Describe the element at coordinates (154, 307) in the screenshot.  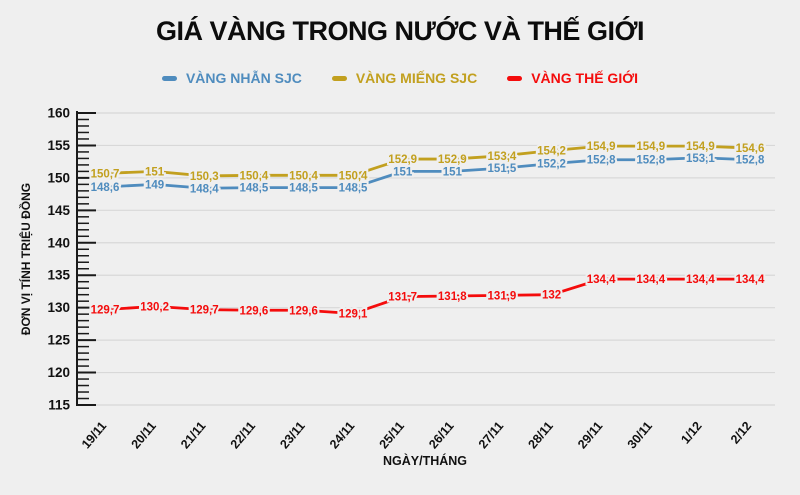
I see `data-point-label: 130,2` at that location.